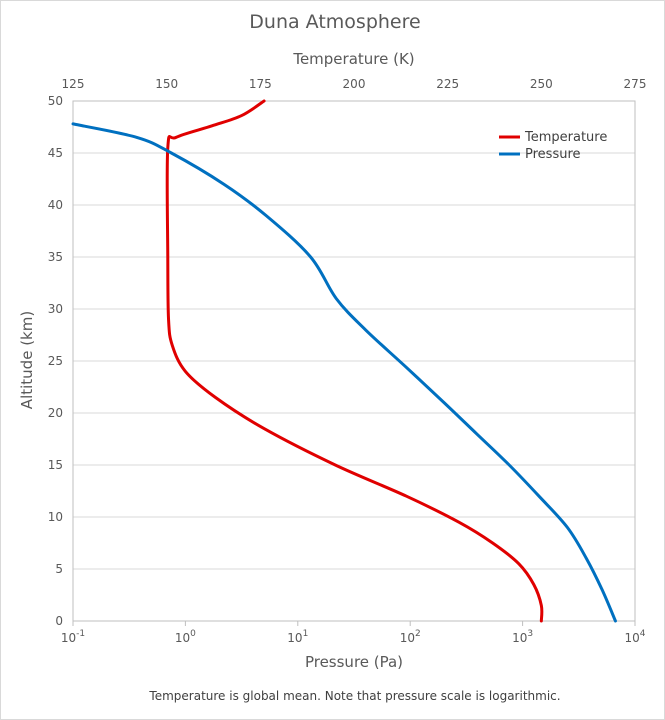  Describe the element at coordinates (410, 637) in the screenshot. I see `bottom-tick-label: 10²` at that location.